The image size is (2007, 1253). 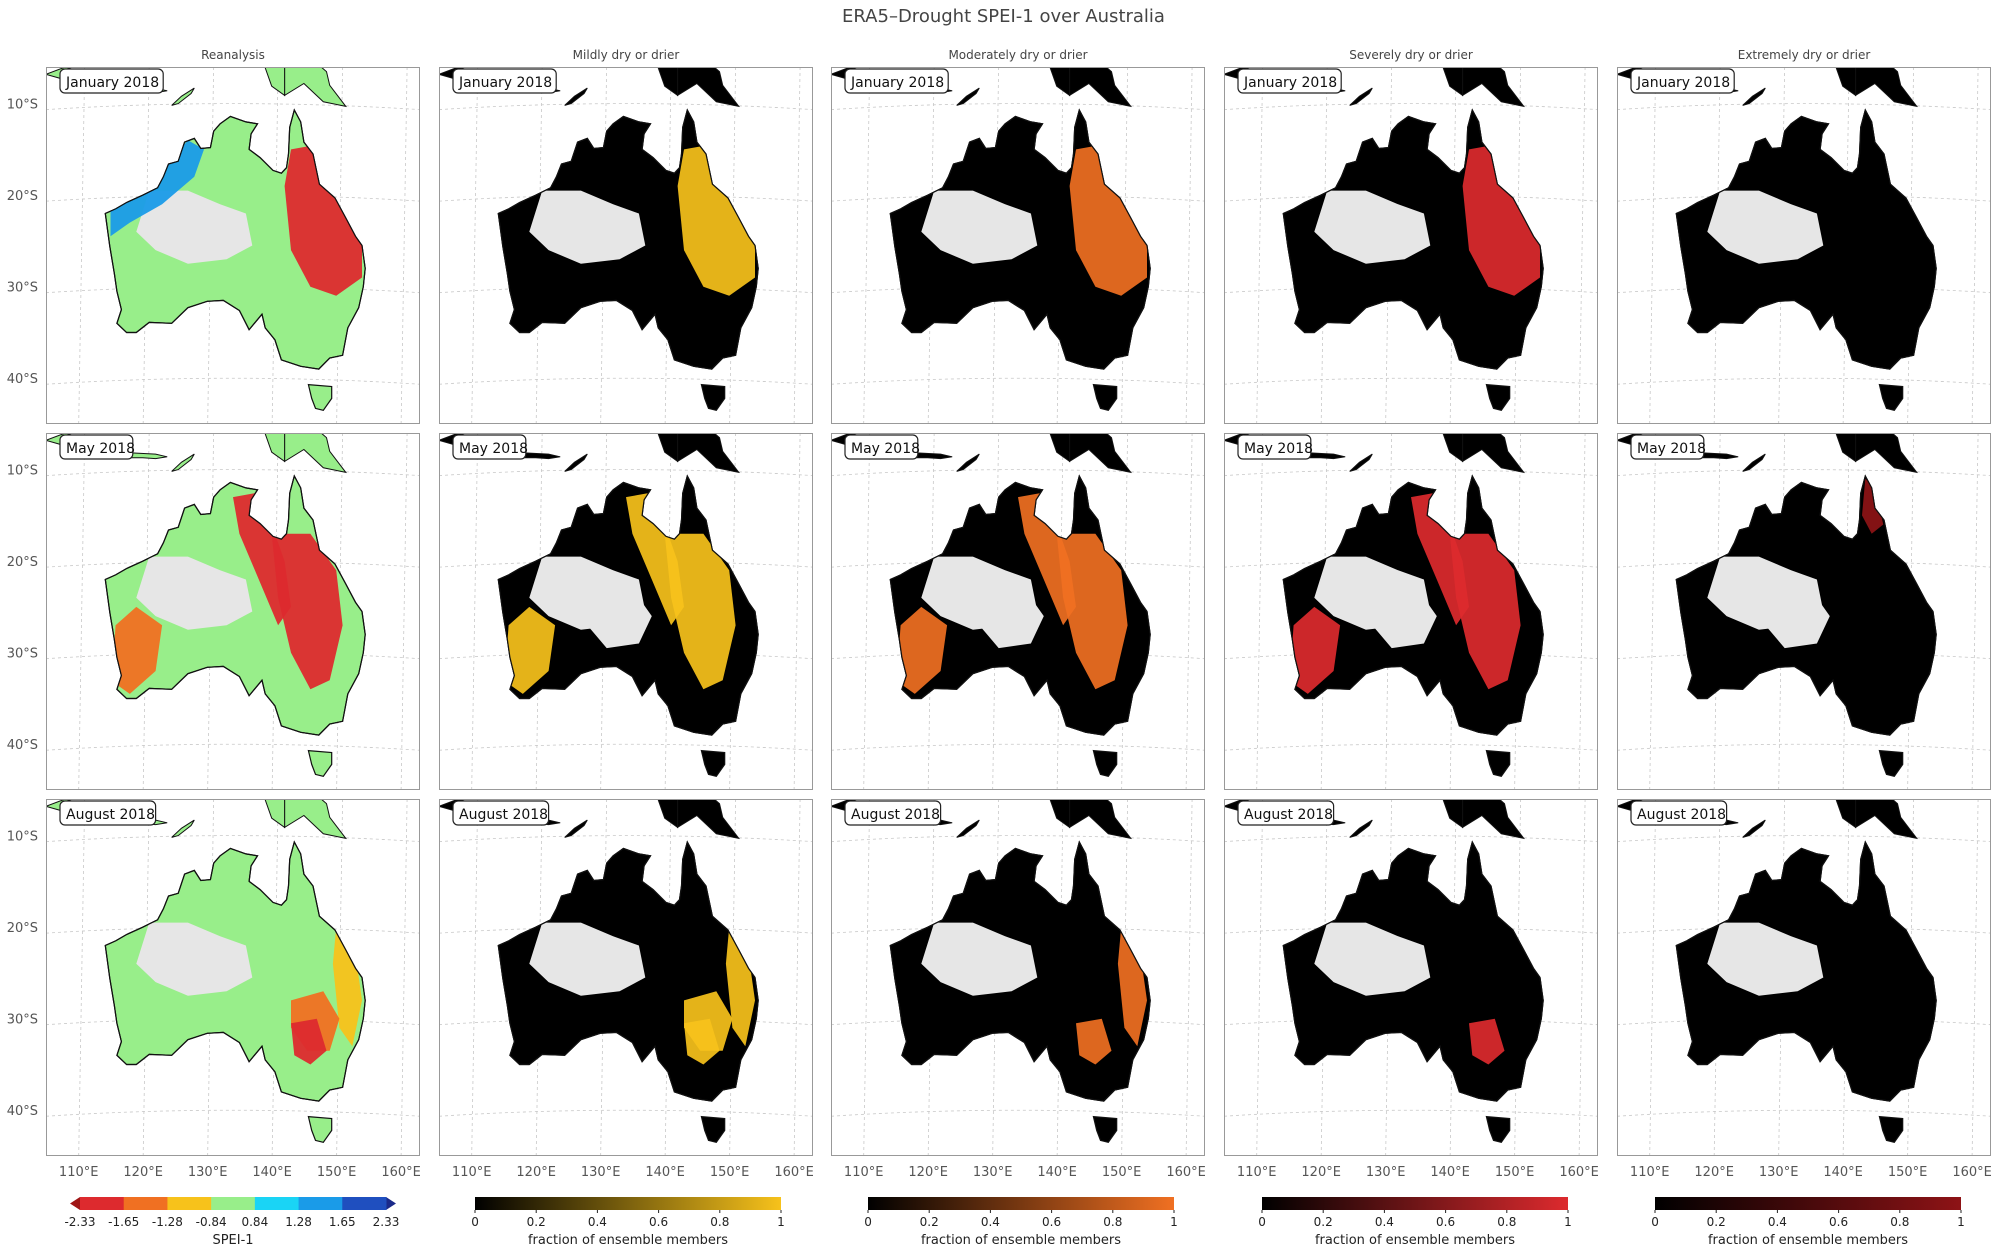 I want to click on colorbar-tick: 2.33, so click(x=386, y=1222).